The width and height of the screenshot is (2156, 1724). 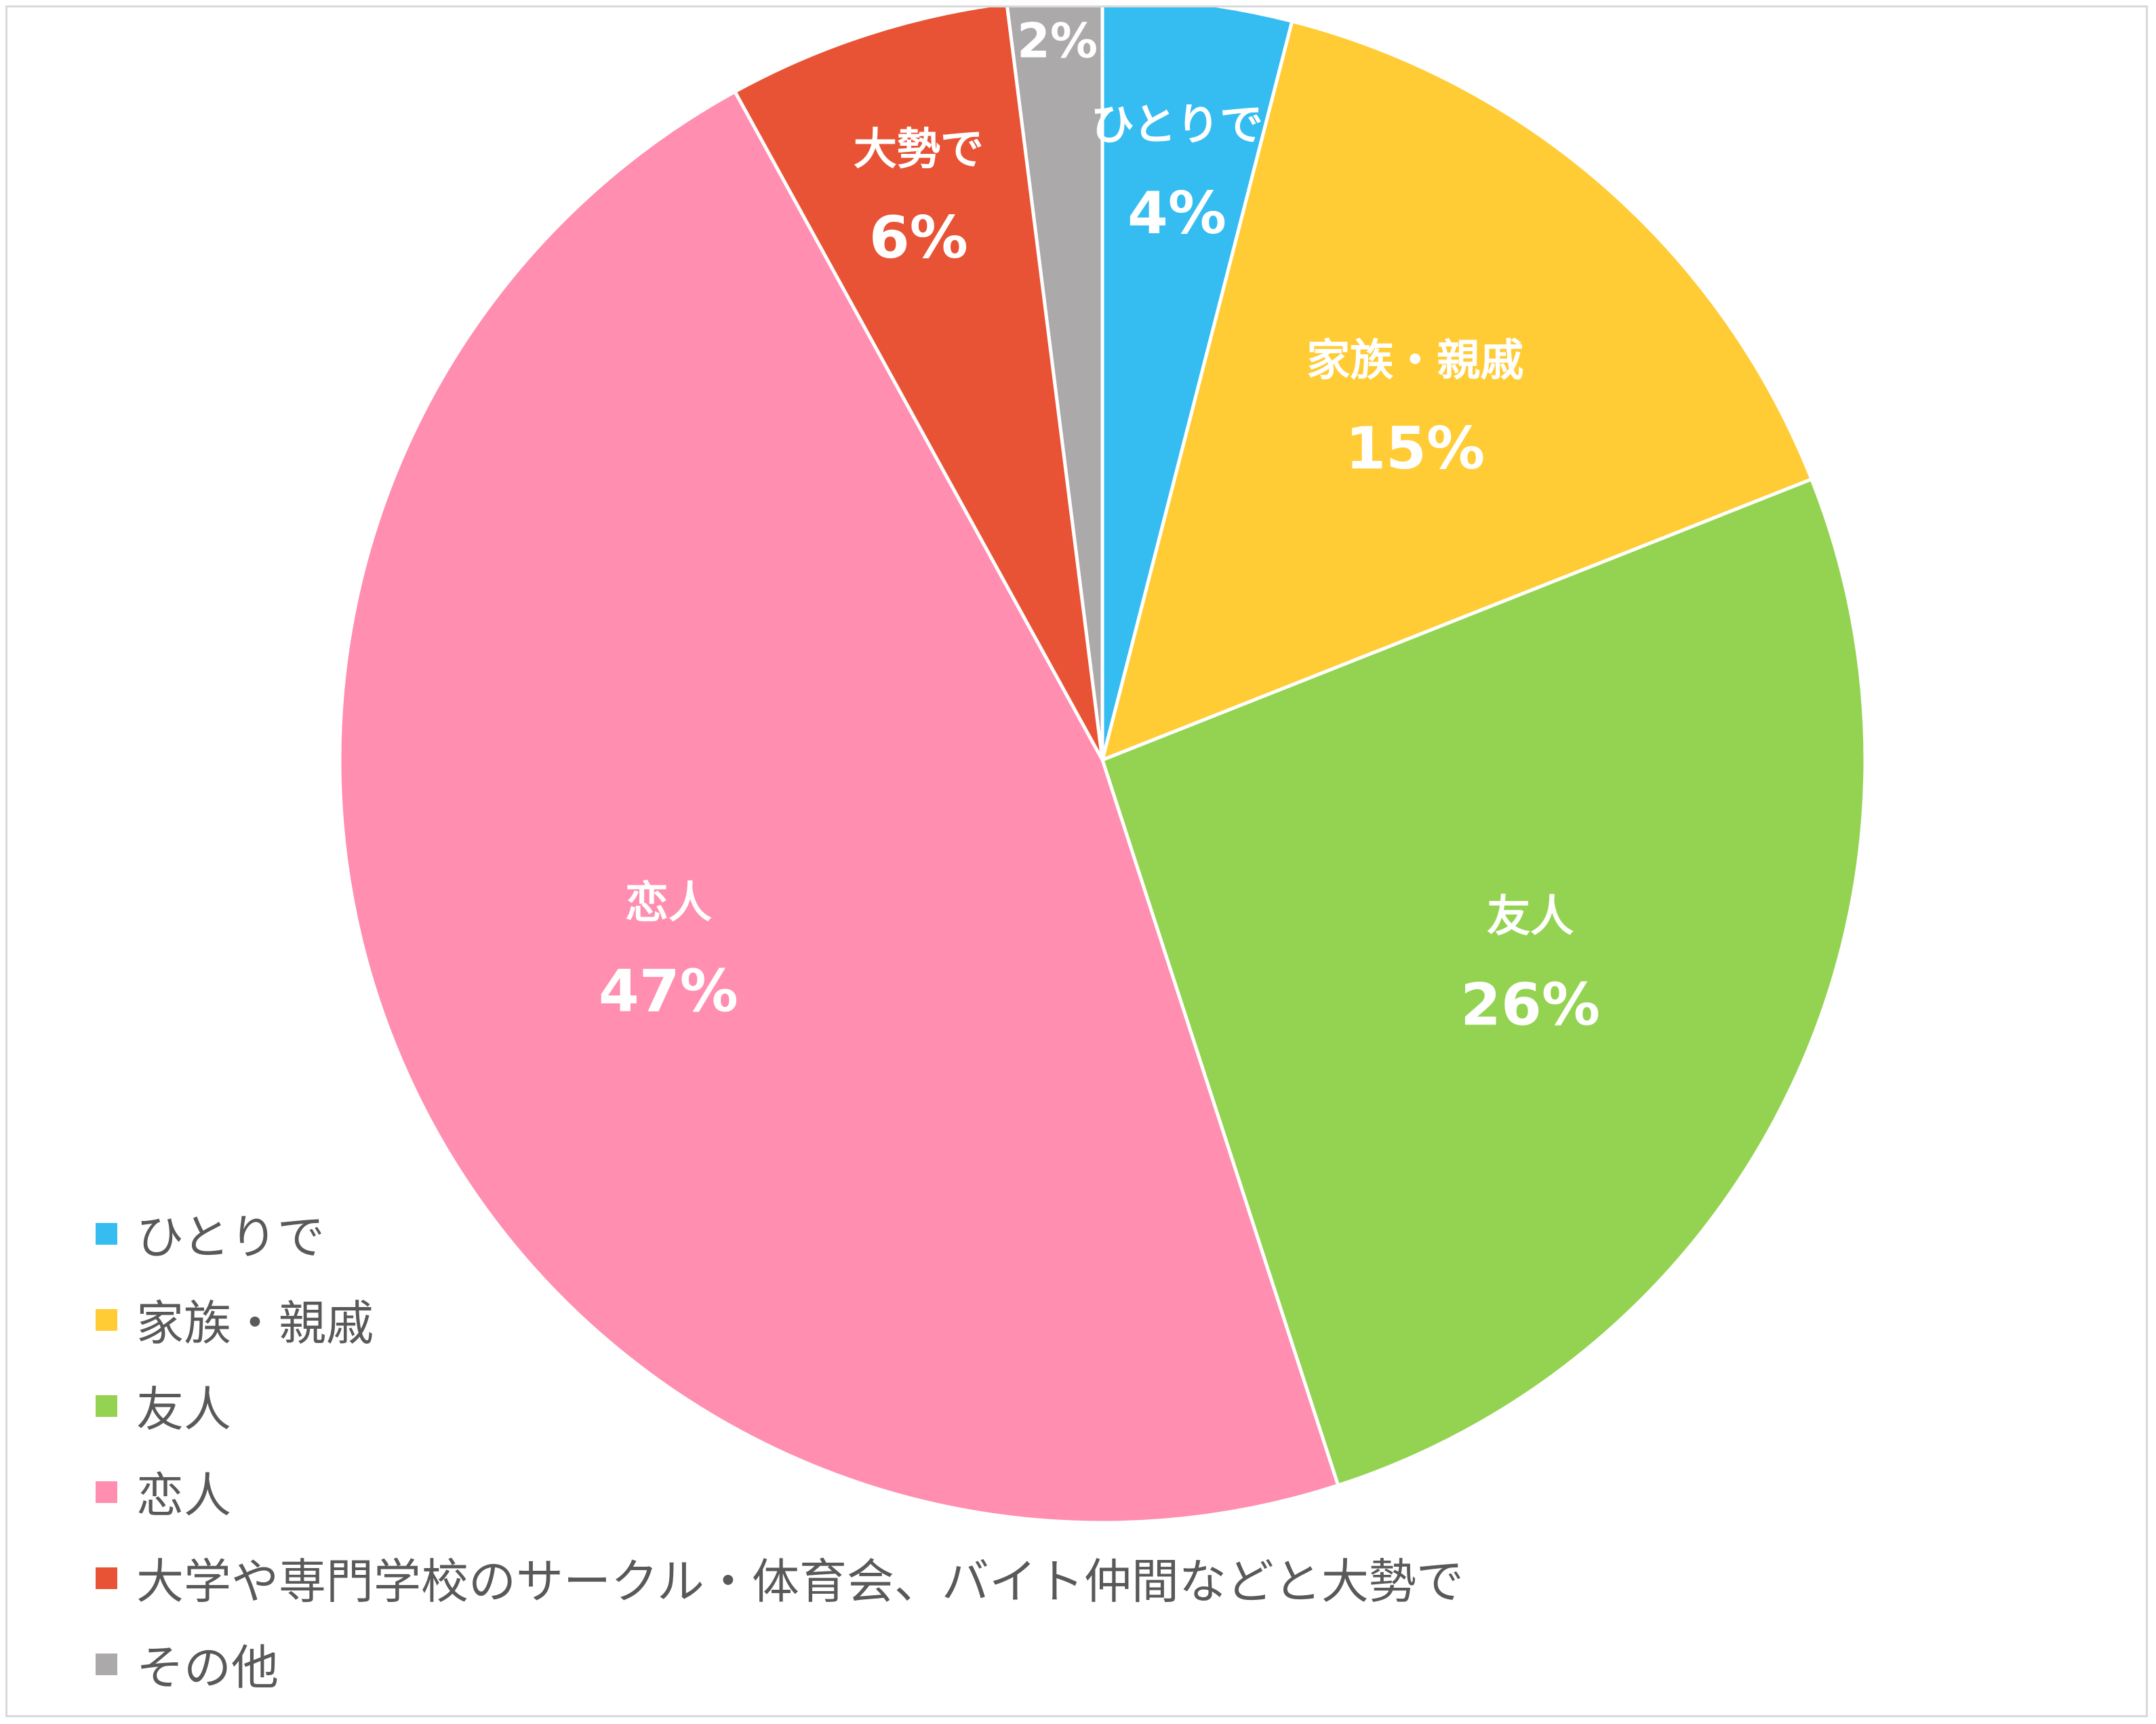 I want to click on legend-item: その他, so click(x=780, y=1664).